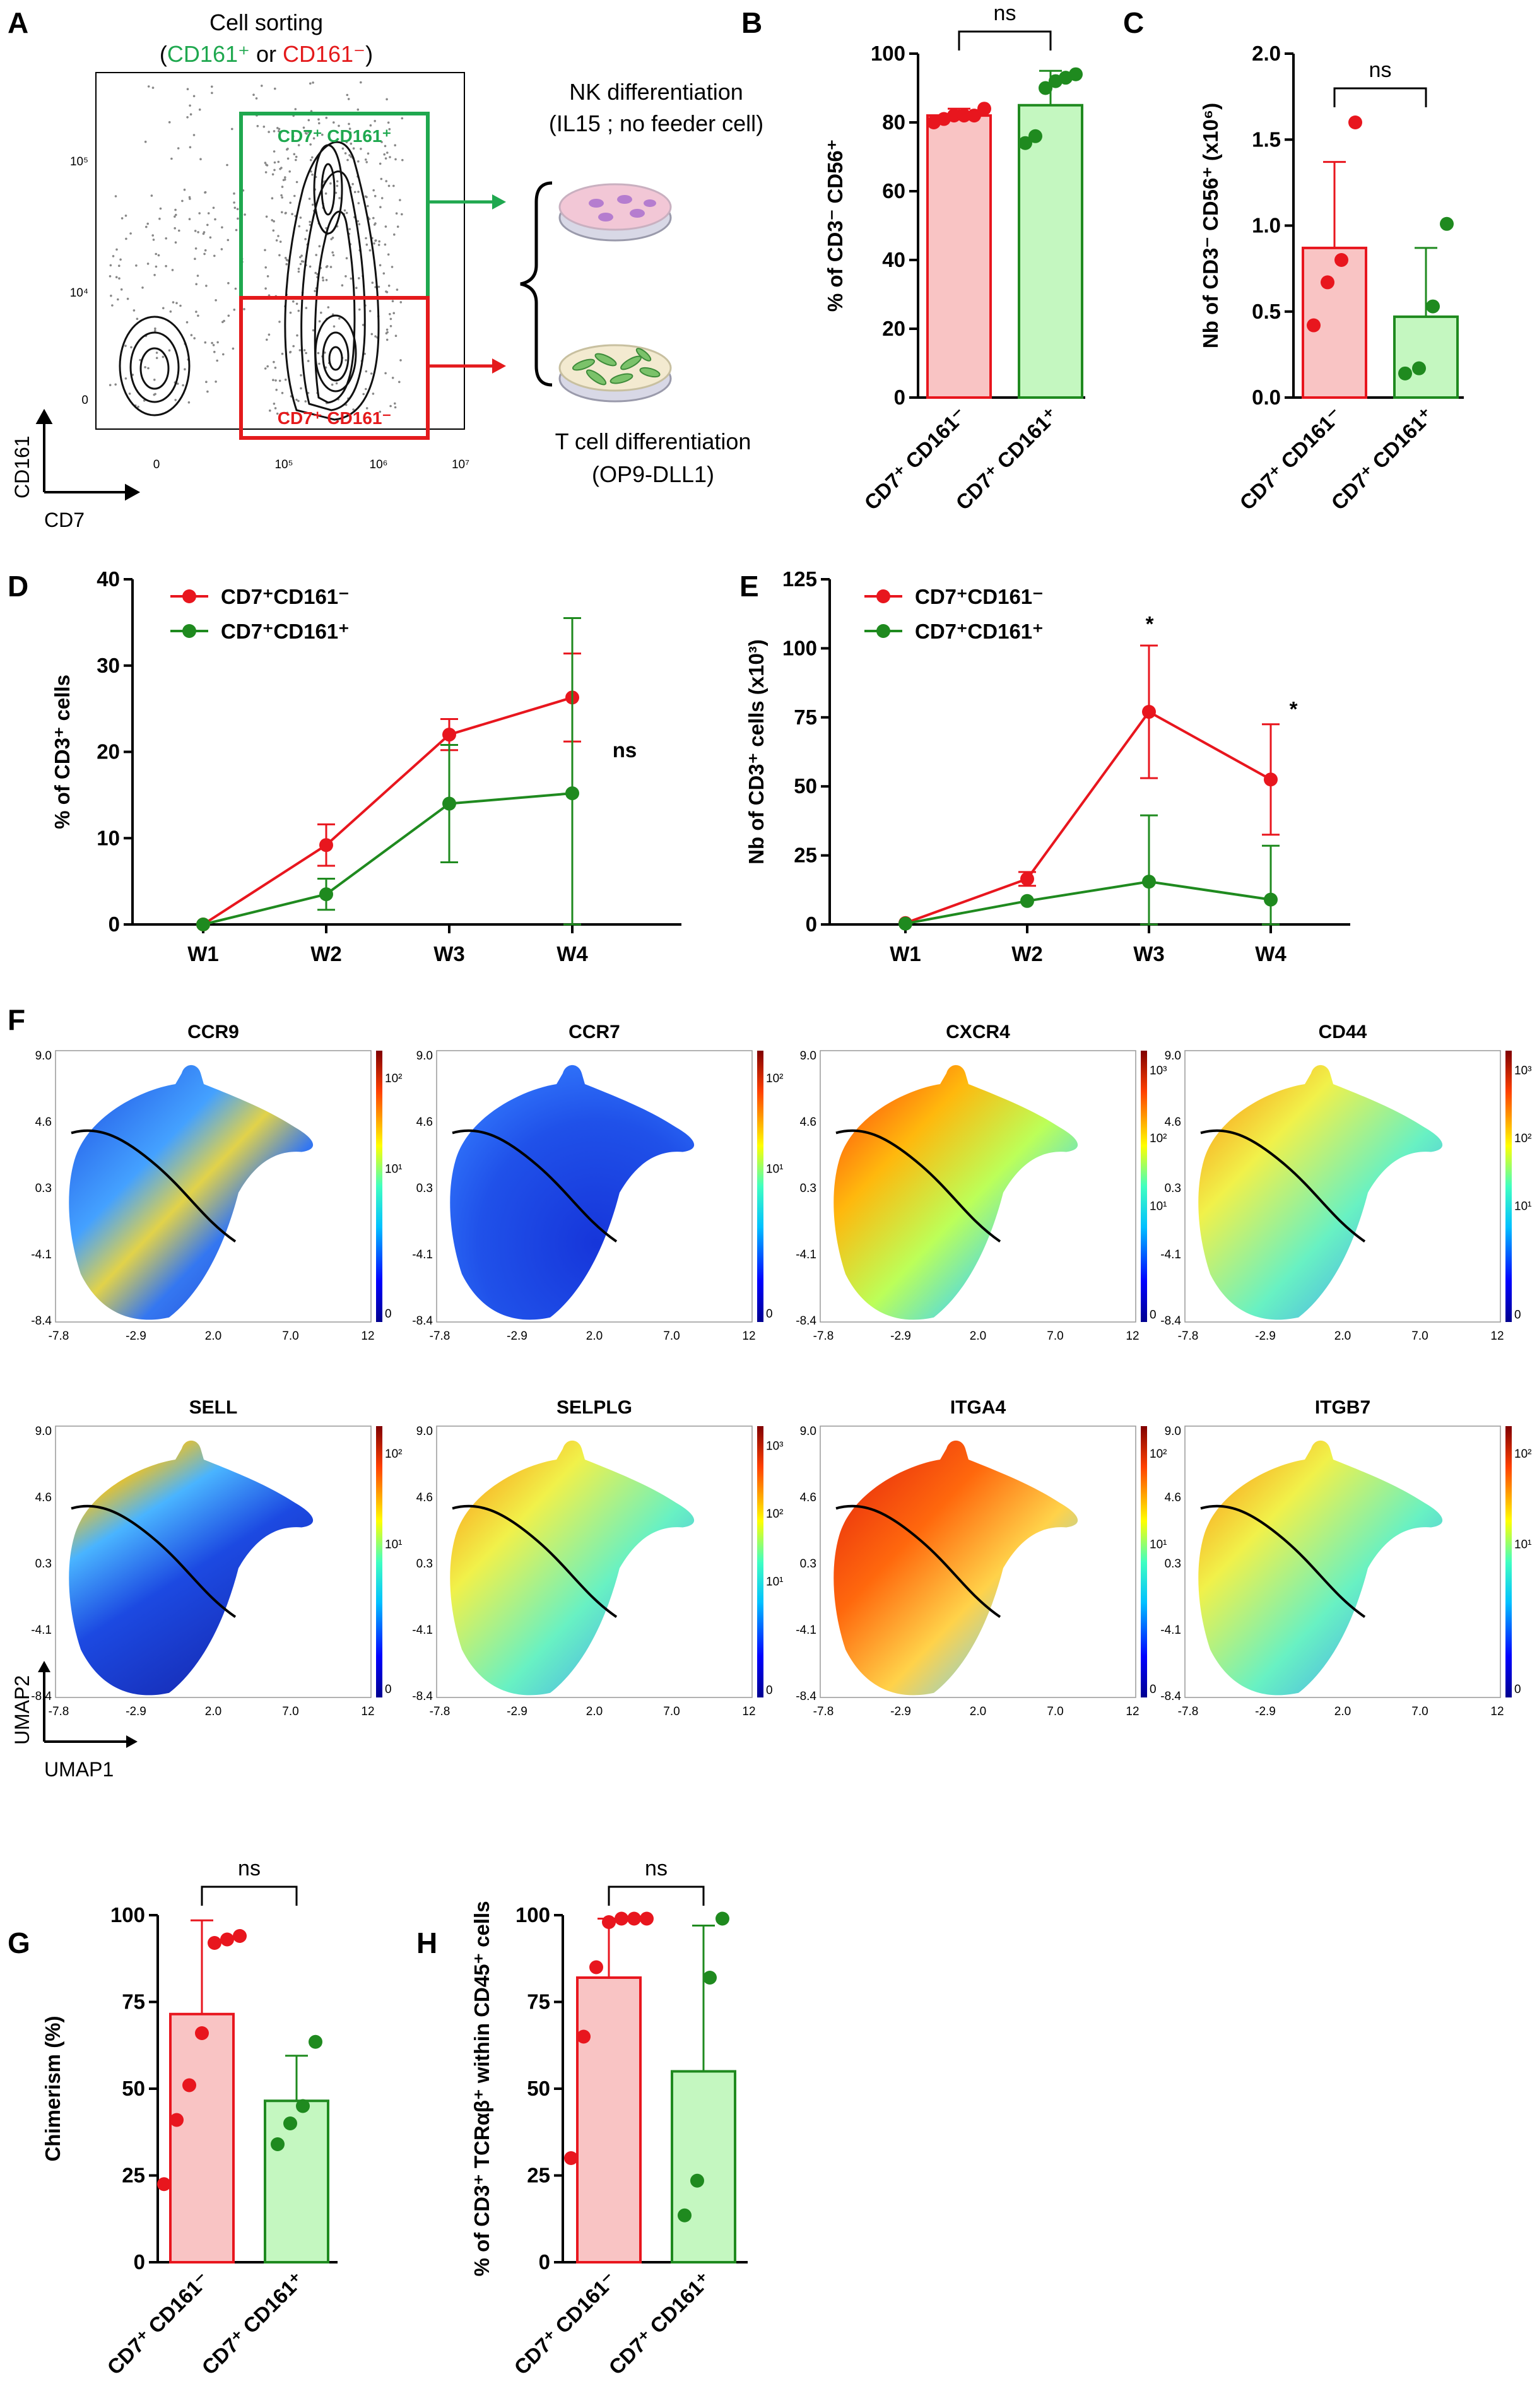  What do you see at coordinates (808, 1497) in the screenshot?
I see `umap-y-tick: 4.6` at bounding box center [808, 1497].